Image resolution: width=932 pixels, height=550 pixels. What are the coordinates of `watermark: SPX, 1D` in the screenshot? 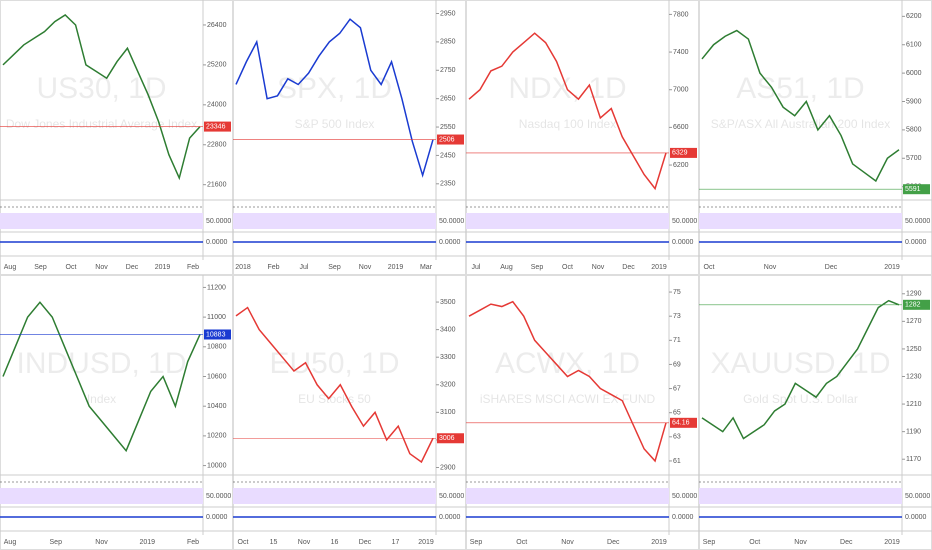 It's located at (334, 88).